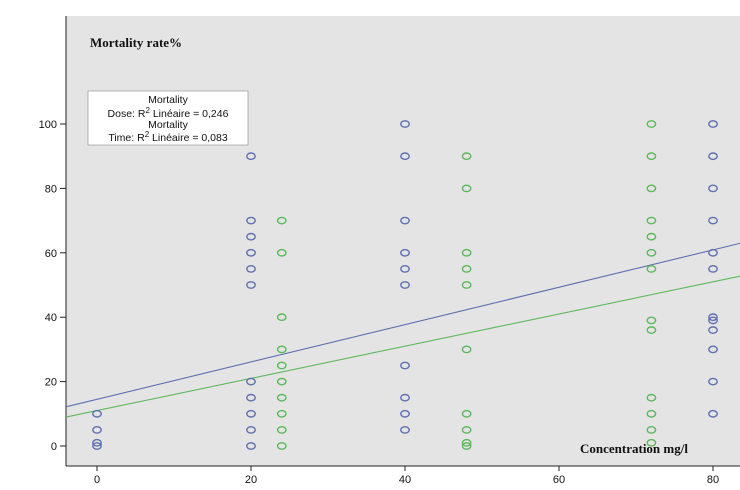 Image resolution: width=740 pixels, height=490 pixels. Describe the element at coordinates (634, 448) in the screenshot. I see `x-axis-title: Concentration mg/l` at that location.